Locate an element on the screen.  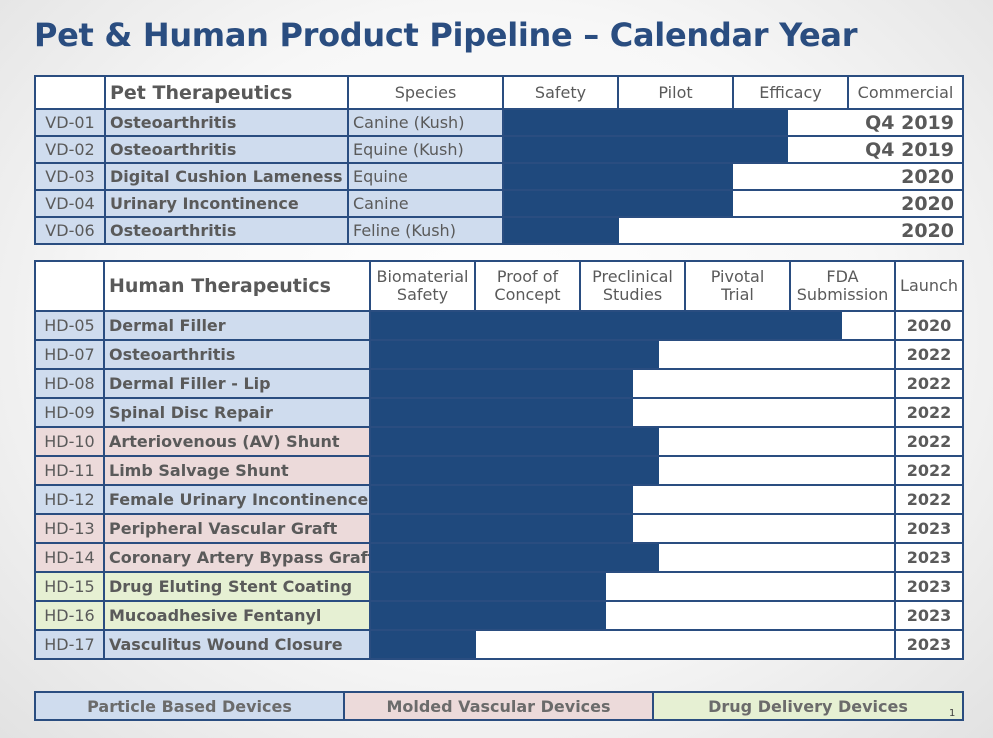
product-code: VD-06 is located at coordinates (70, 230).